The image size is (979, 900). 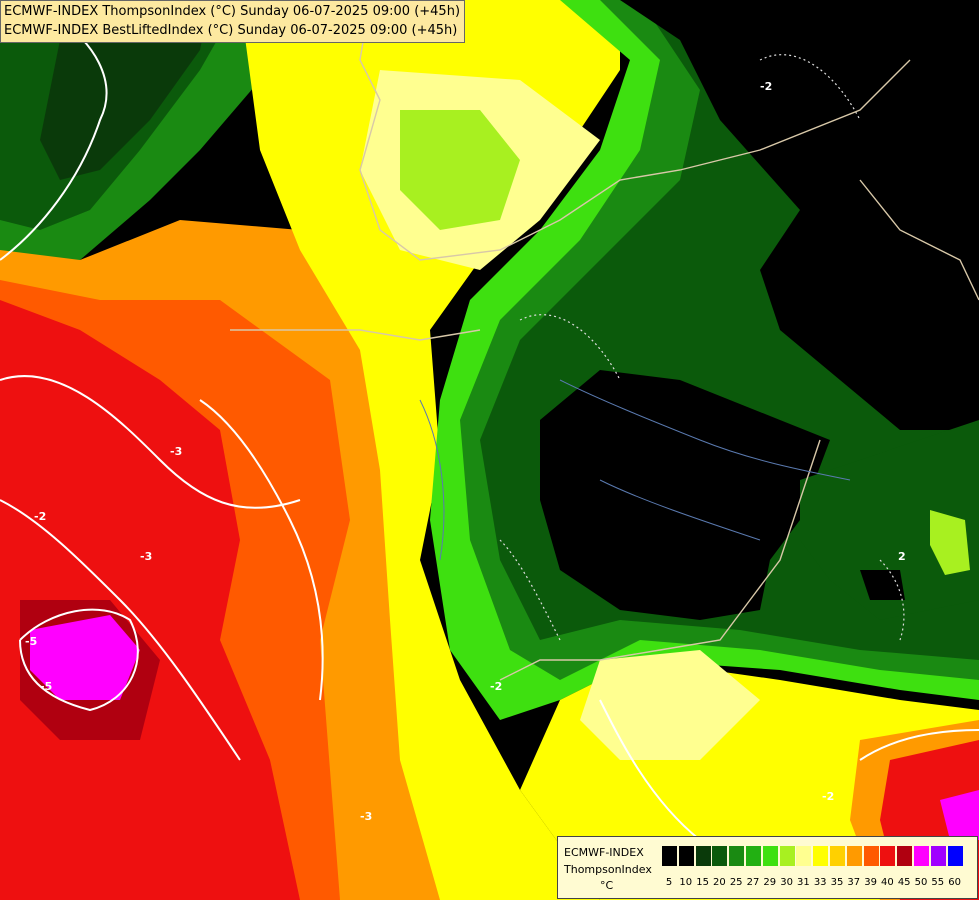 I want to click on legend-variable: ThompsonIndex, so click(x=608, y=869).